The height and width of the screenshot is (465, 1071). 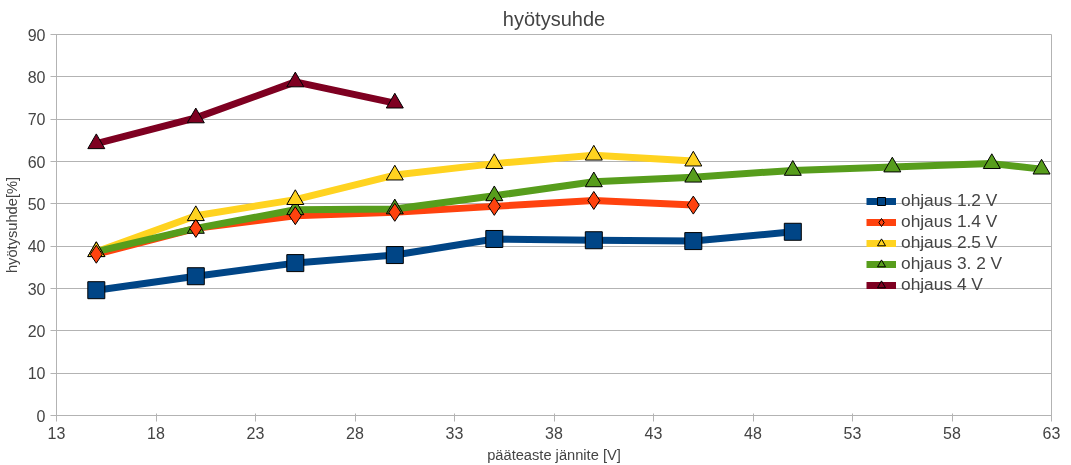 I want to click on y-tick-label: 70, so click(x=36, y=120).